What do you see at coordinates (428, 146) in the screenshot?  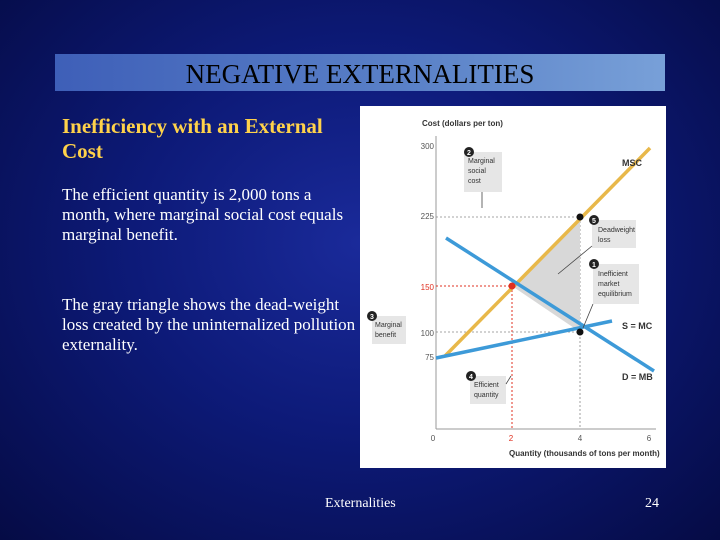 I see `y-tick-300: 300` at bounding box center [428, 146].